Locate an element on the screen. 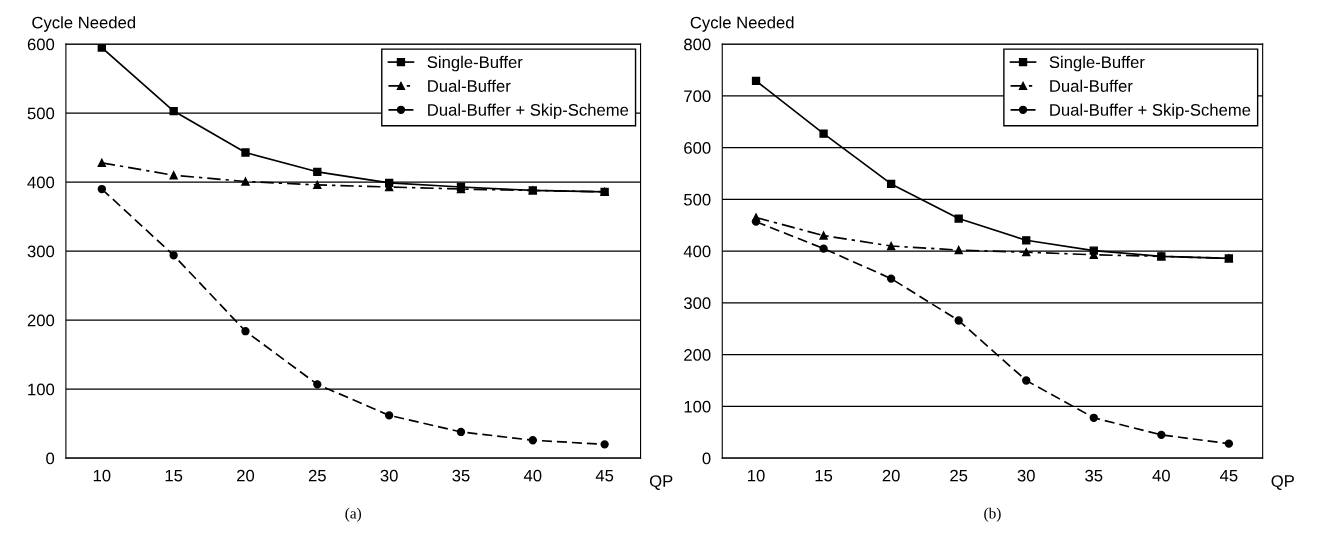 The height and width of the screenshot is (552, 1318). text: (a) is located at coordinates (353, 514).